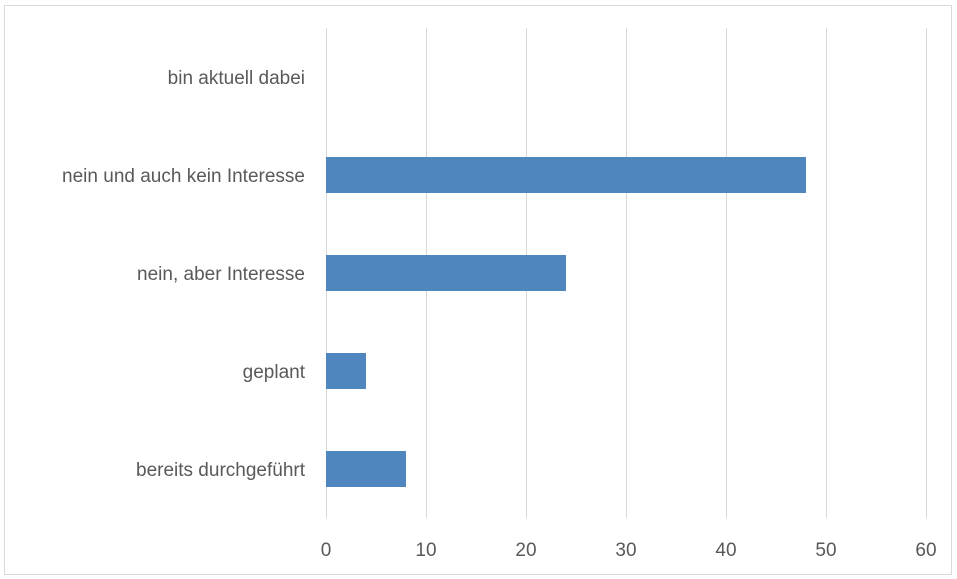 This screenshot has height=579, width=957. Describe the element at coordinates (274, 372) in the screenshot. I see `category-label: geplant` at that location.